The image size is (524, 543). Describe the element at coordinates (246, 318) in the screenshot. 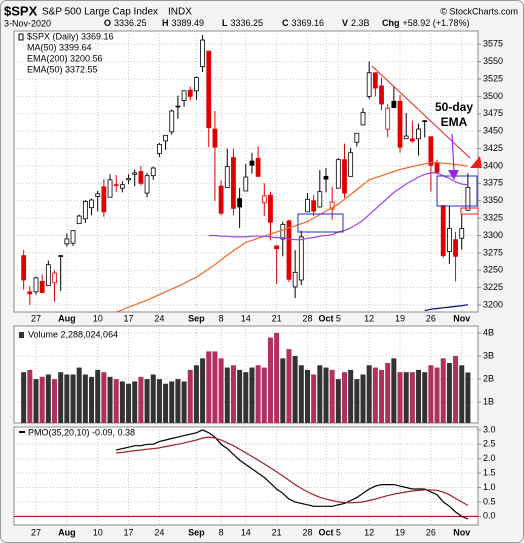

I see `x-tick-label: 14` at that location.